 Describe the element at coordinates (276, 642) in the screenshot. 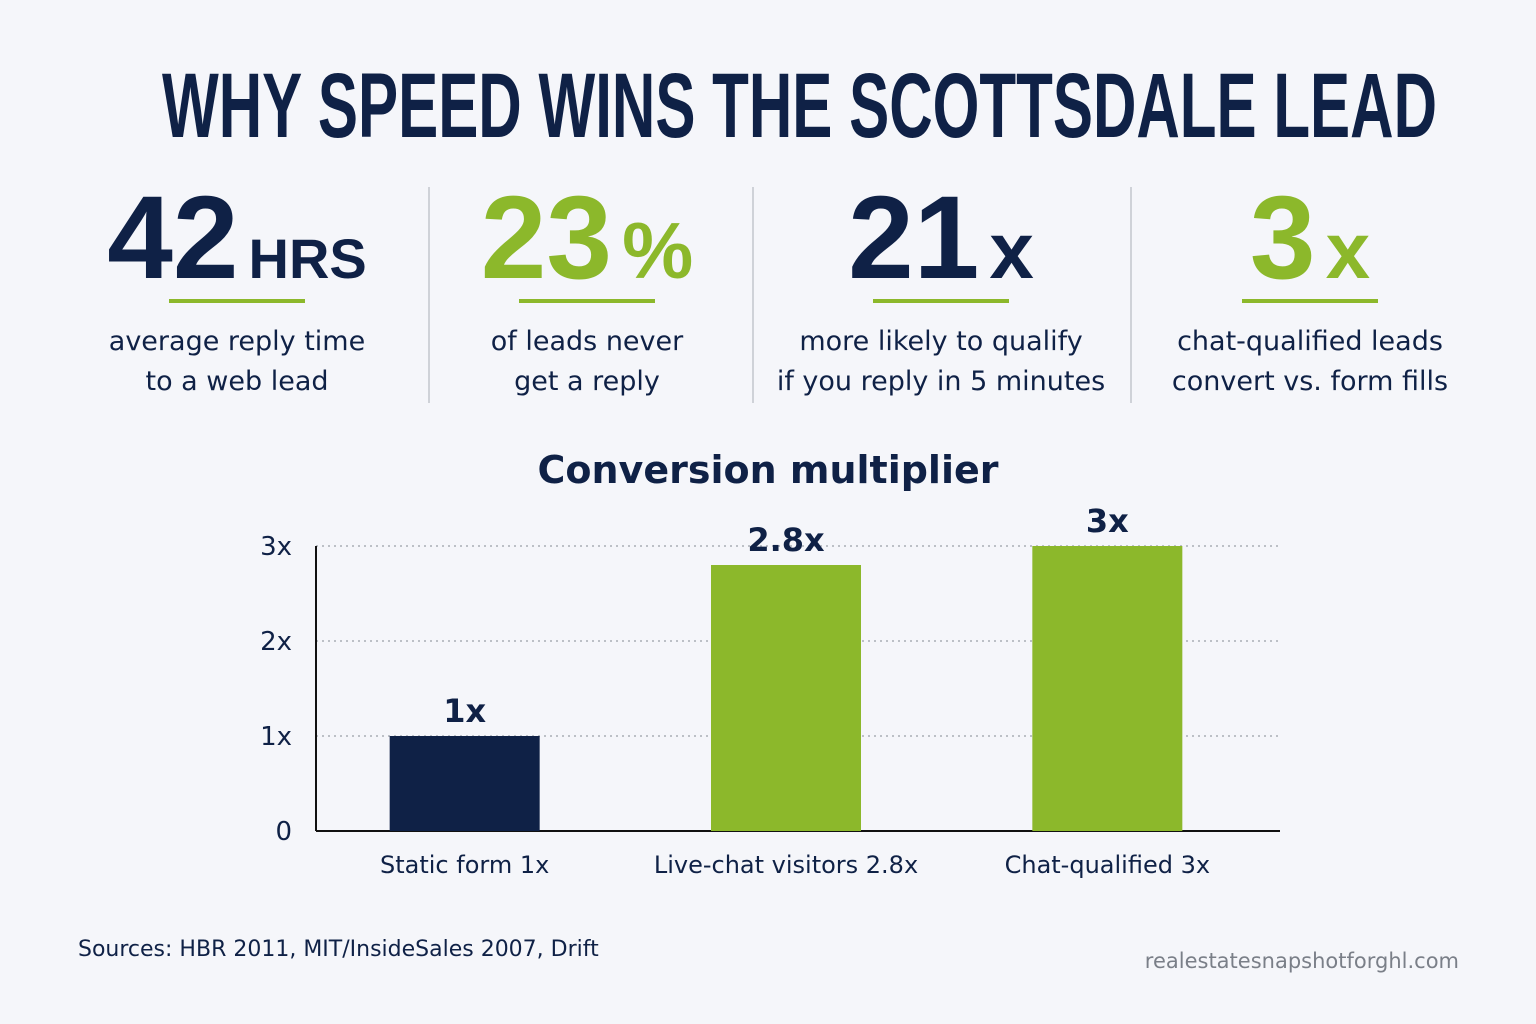

I see `y-tick-label: 2x` at that location.